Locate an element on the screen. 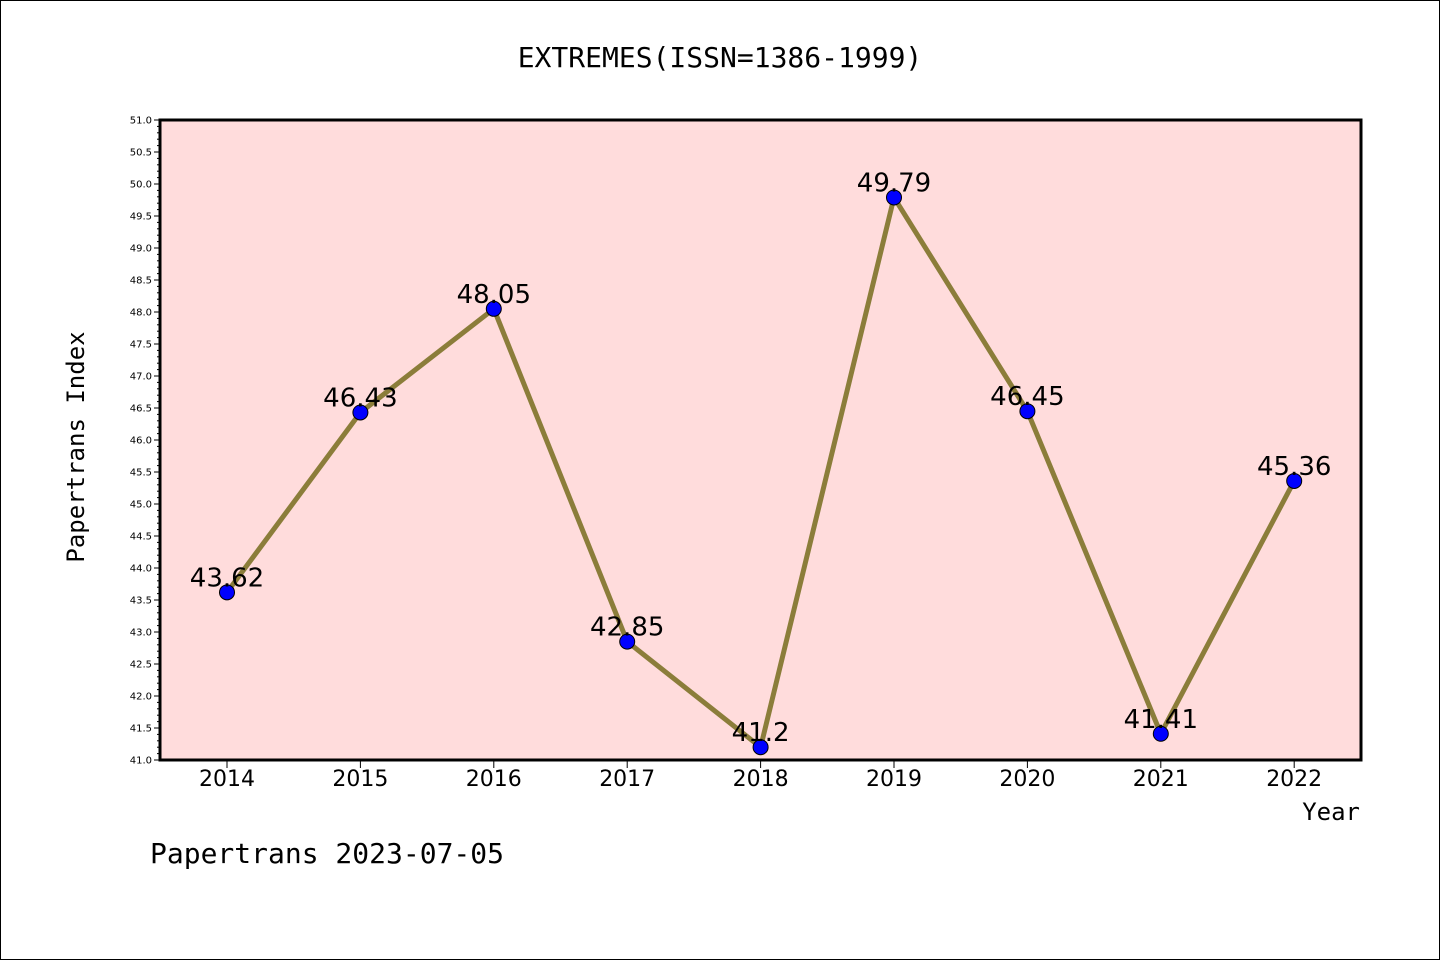 The image size is (1440, 960). x-axis-ticks: 2014 2015 2016 2017 2018 2019 2020 2021 2022 is located at coordinates (760, 776).